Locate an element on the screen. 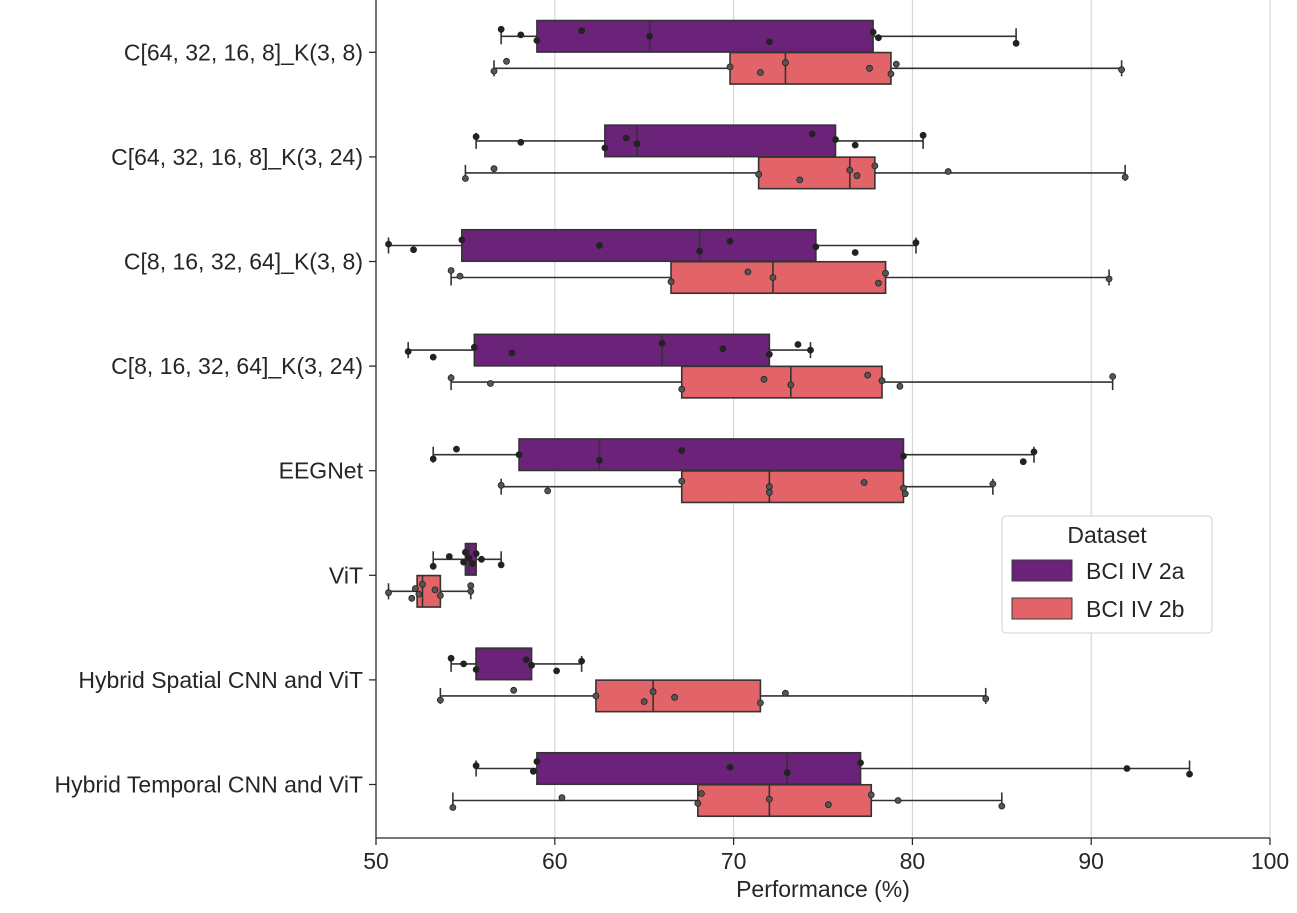 This screenshot has height=913, width=1297. legend-swatch-bci-iv-2a is located at coordinates (1042, 570).